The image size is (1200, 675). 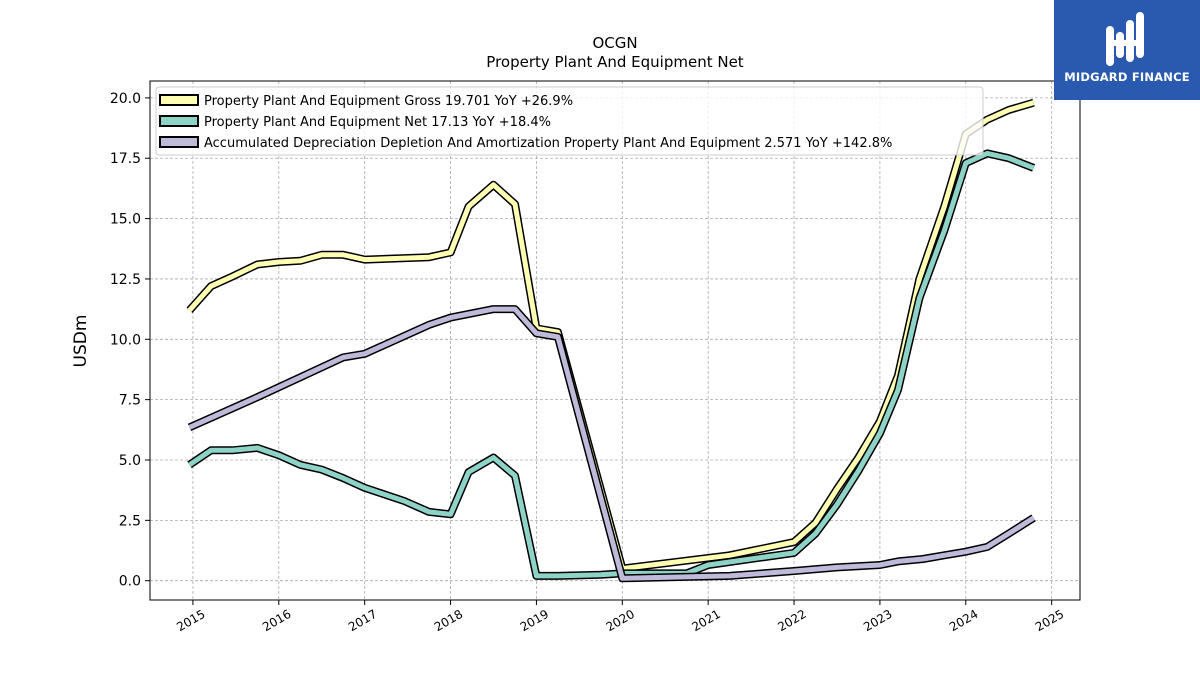 What do you see at coordinates (125, 280) in the screenshot?
I see `y-tick-label: 12.5` at bounding box center [125, 280].